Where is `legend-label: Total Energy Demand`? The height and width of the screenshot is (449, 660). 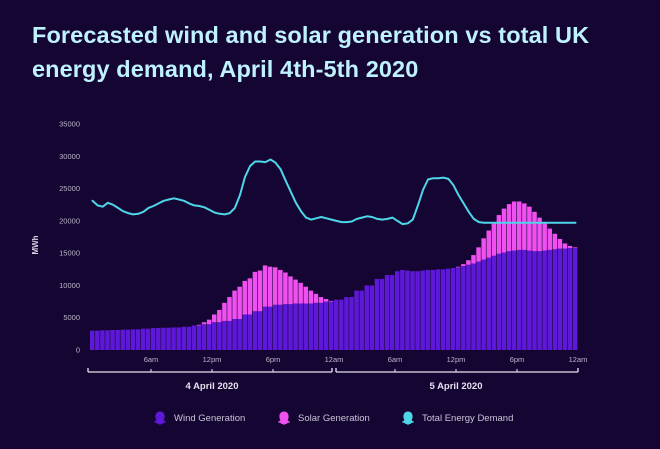
legend-label: Total Energy Demand is located at coordinates (468, 418).